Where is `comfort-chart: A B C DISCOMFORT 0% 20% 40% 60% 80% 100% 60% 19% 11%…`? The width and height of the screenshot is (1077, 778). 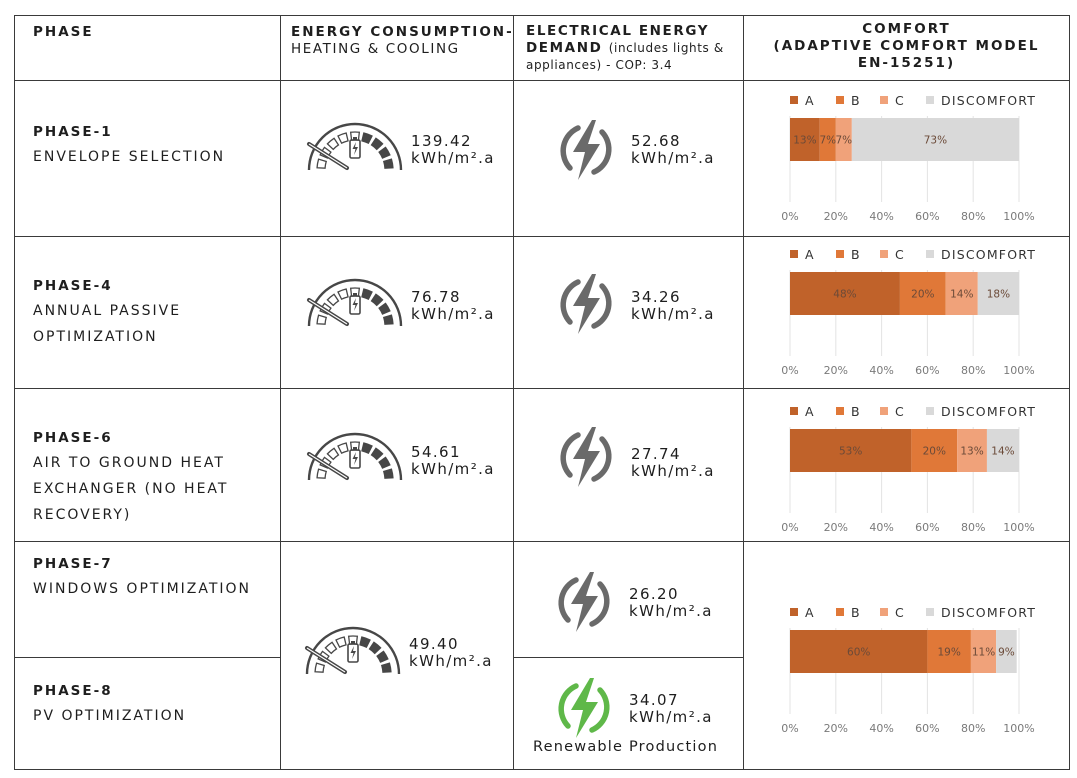 comfort-chart: A B C DISCOMFORT 0% 20% 40% 60% 80% 100% 60% 19% 11%… is located at coordinates (919, 674).